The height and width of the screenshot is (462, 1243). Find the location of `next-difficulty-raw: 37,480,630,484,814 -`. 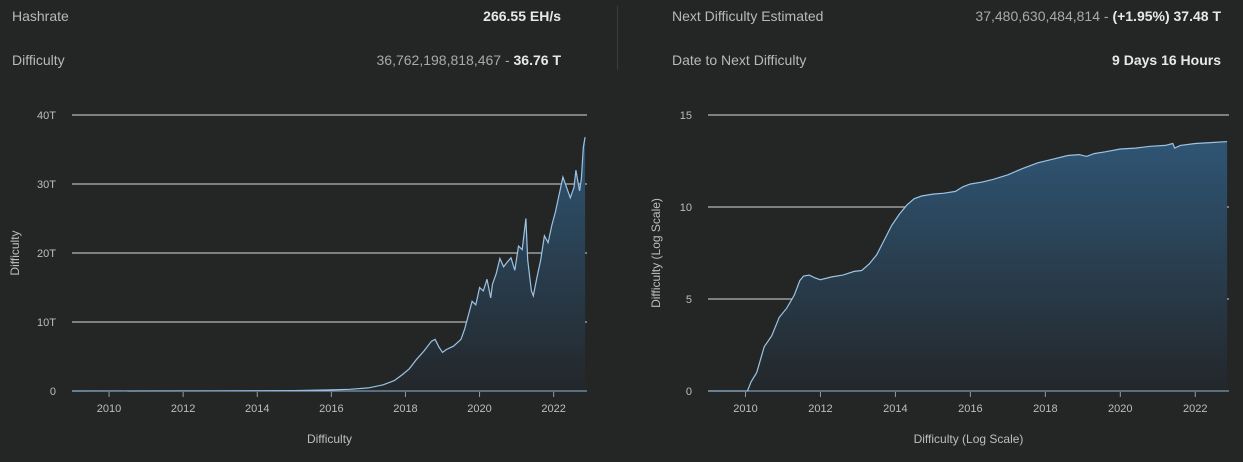

next-difficulty-raw: 37,480,630,484,814 - is located at coordinates (1044, 16).